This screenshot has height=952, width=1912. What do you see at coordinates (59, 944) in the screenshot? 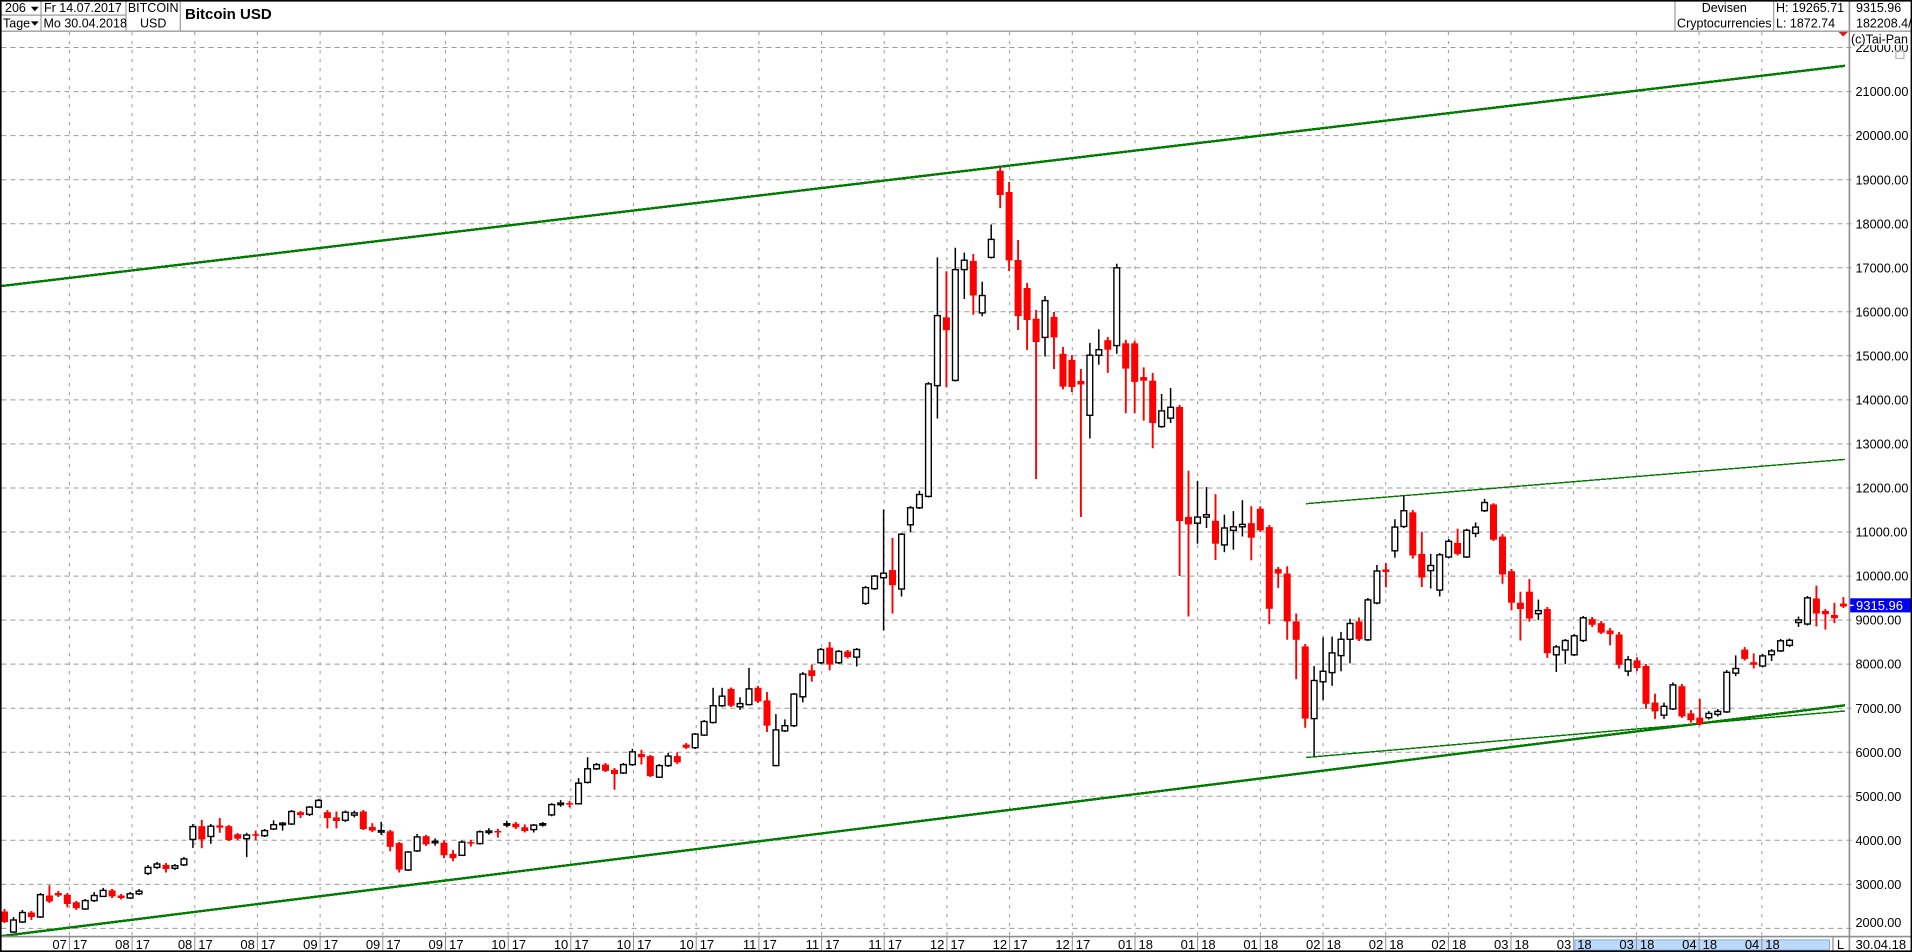
I see `svg-text: 07` at bounding box center [59, 944].